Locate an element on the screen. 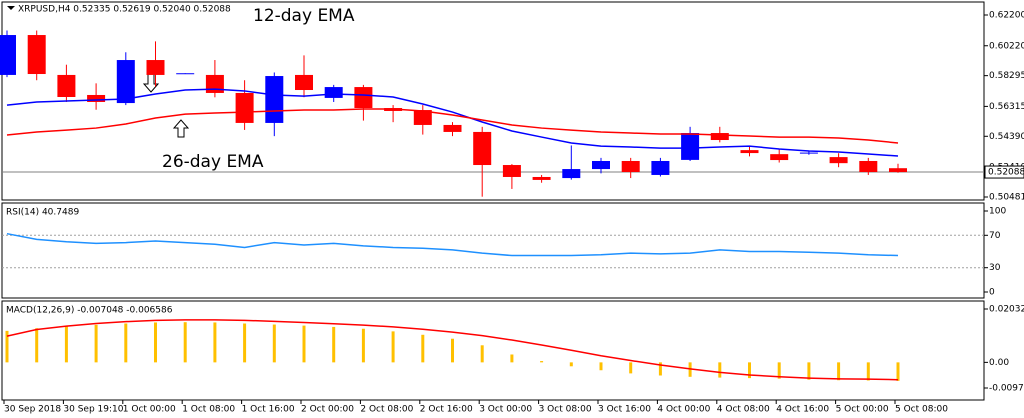 Image resolution: width=1024 pixels, height=418 pixels. price-label-box is located at coordinates (1004, 172).